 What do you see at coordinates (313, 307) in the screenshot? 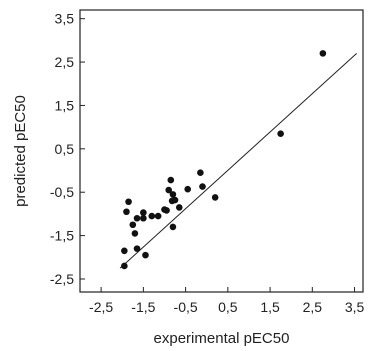
I see `x-tick-label: 2,5` at bounding box center [313, 307].